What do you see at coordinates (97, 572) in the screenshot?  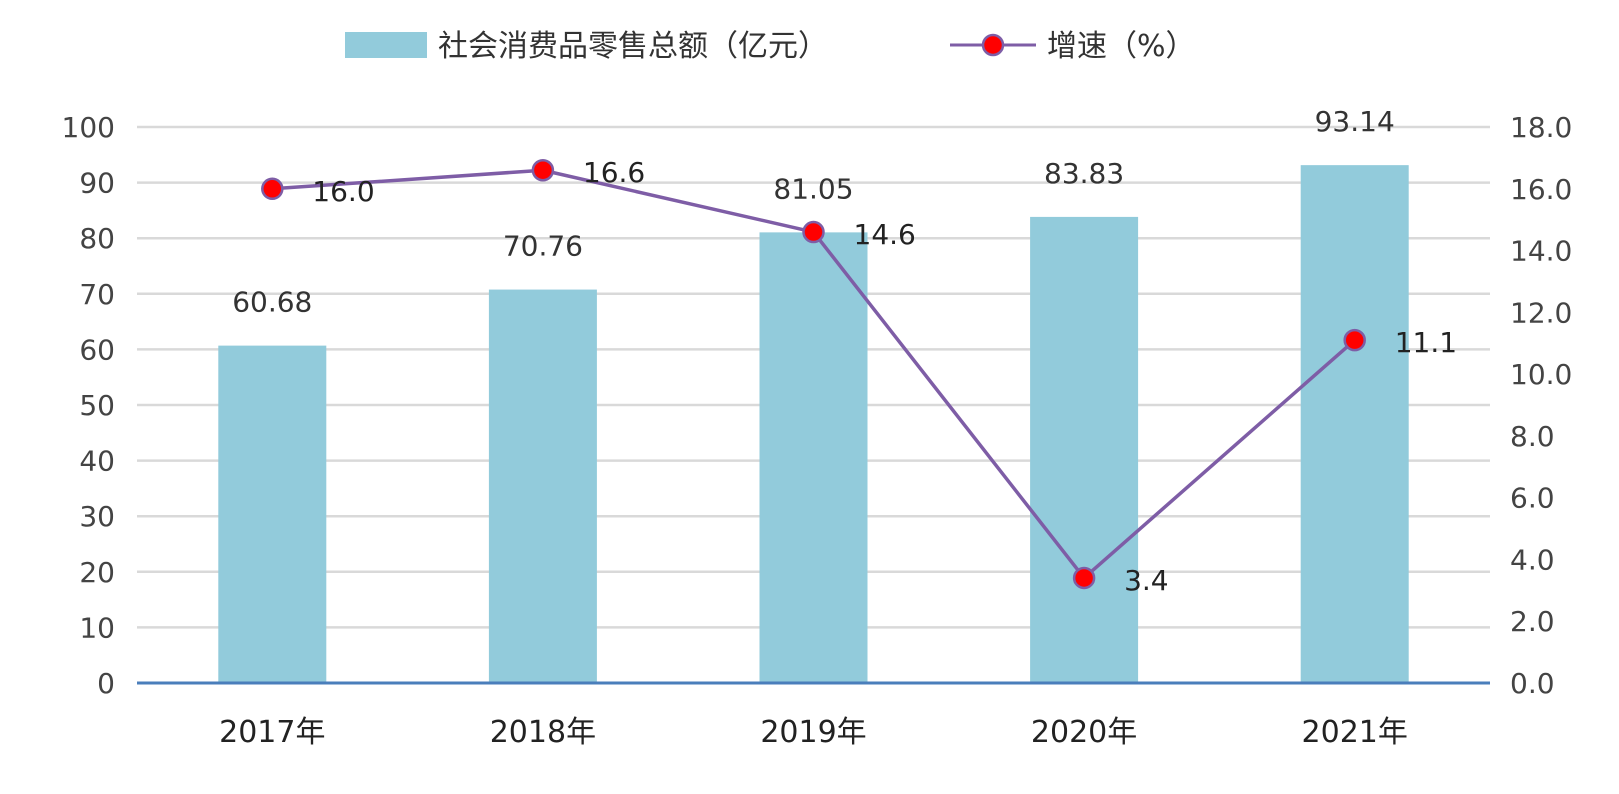 I see `left-axis-tick-label: 20` at bounding box center [97, 572].